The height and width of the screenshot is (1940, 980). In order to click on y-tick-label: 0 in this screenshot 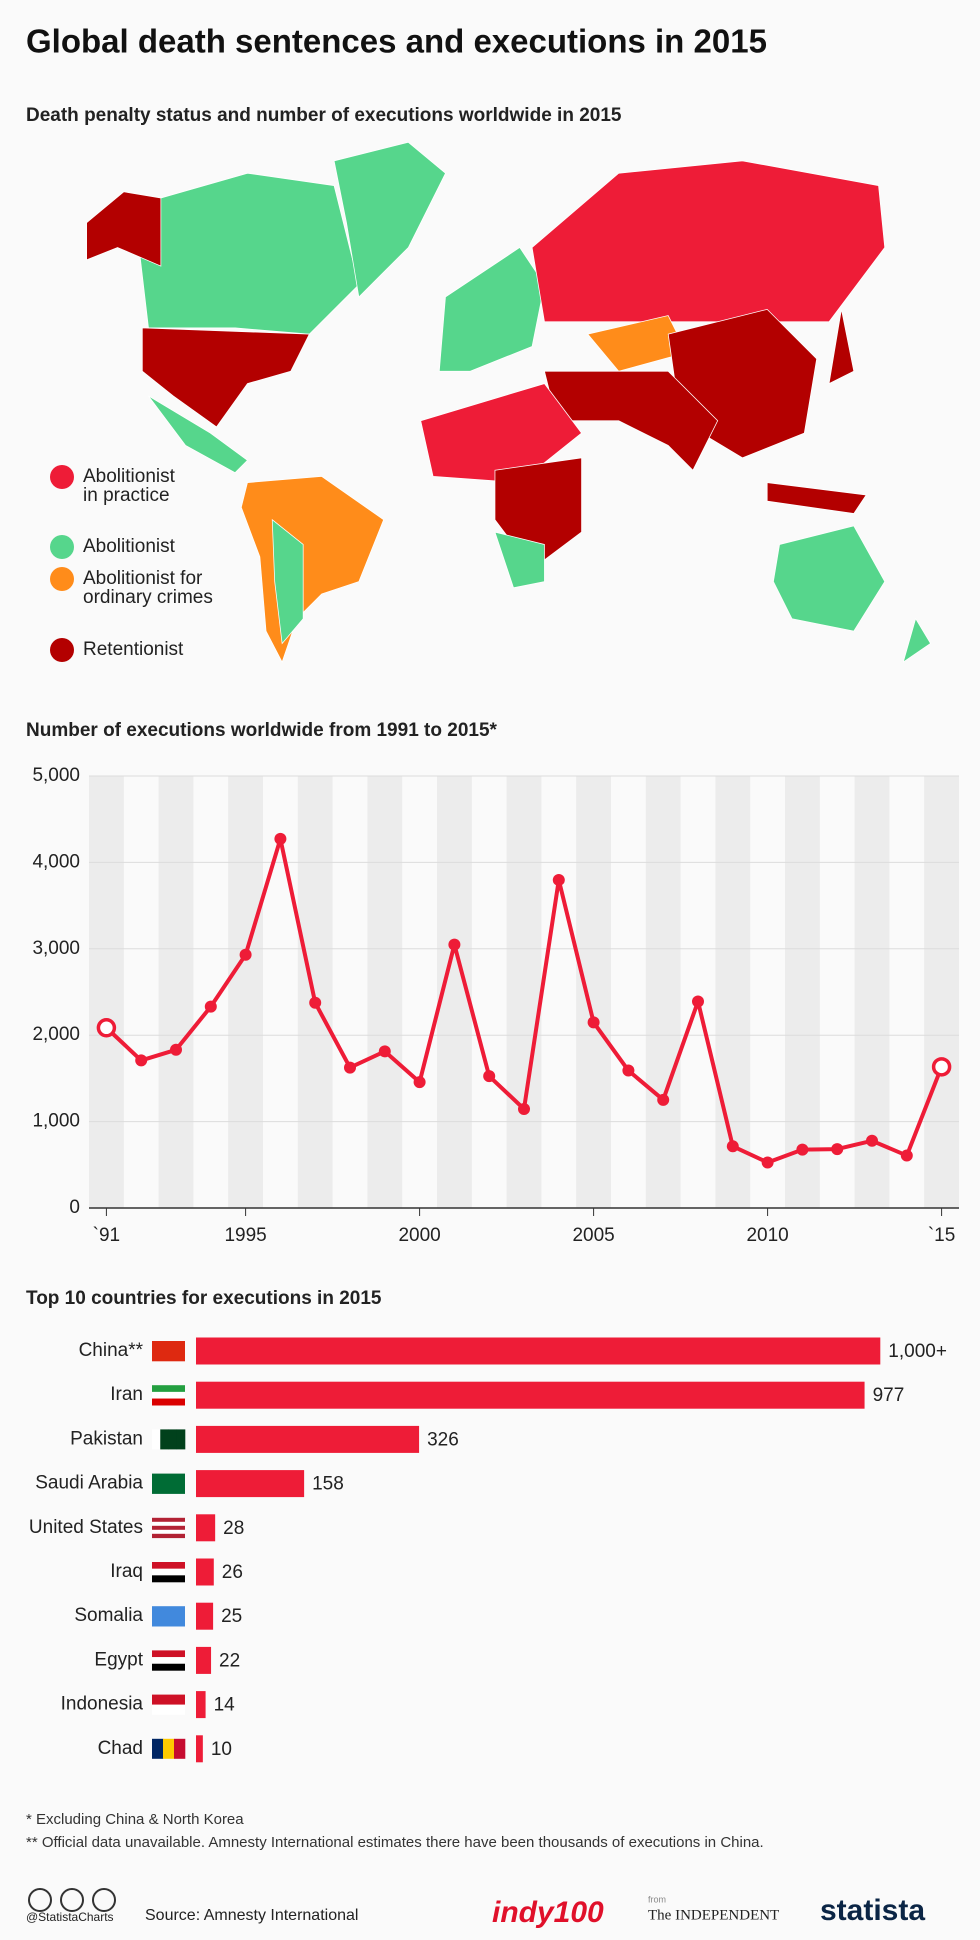, I will do `click(74, 1207)`.